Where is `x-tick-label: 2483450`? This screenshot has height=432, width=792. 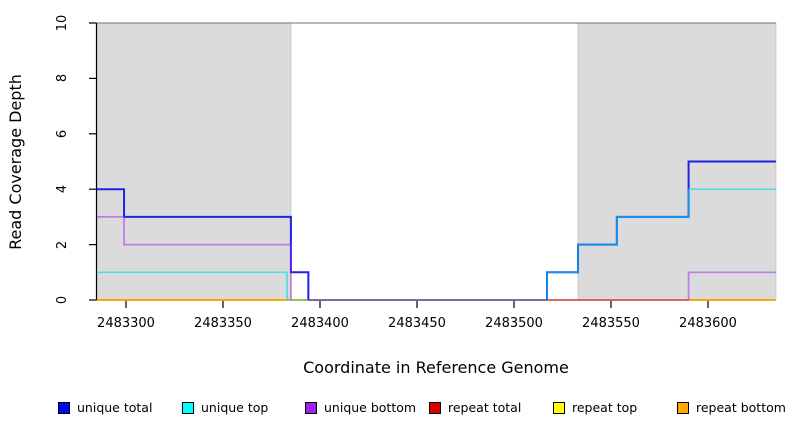
x-tick-label: 2483450 is located at coordinates (417, 323).